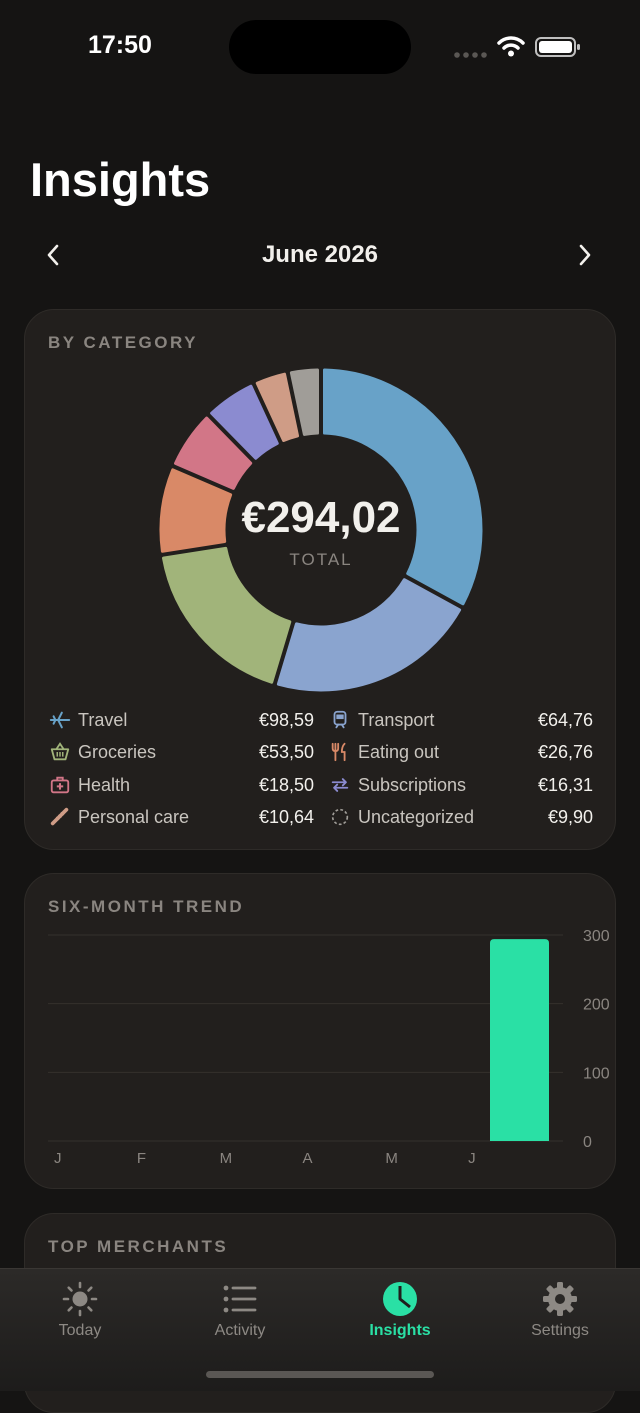  I want to click on tab-bar: Today Activity Insights, so click(320, 1329).